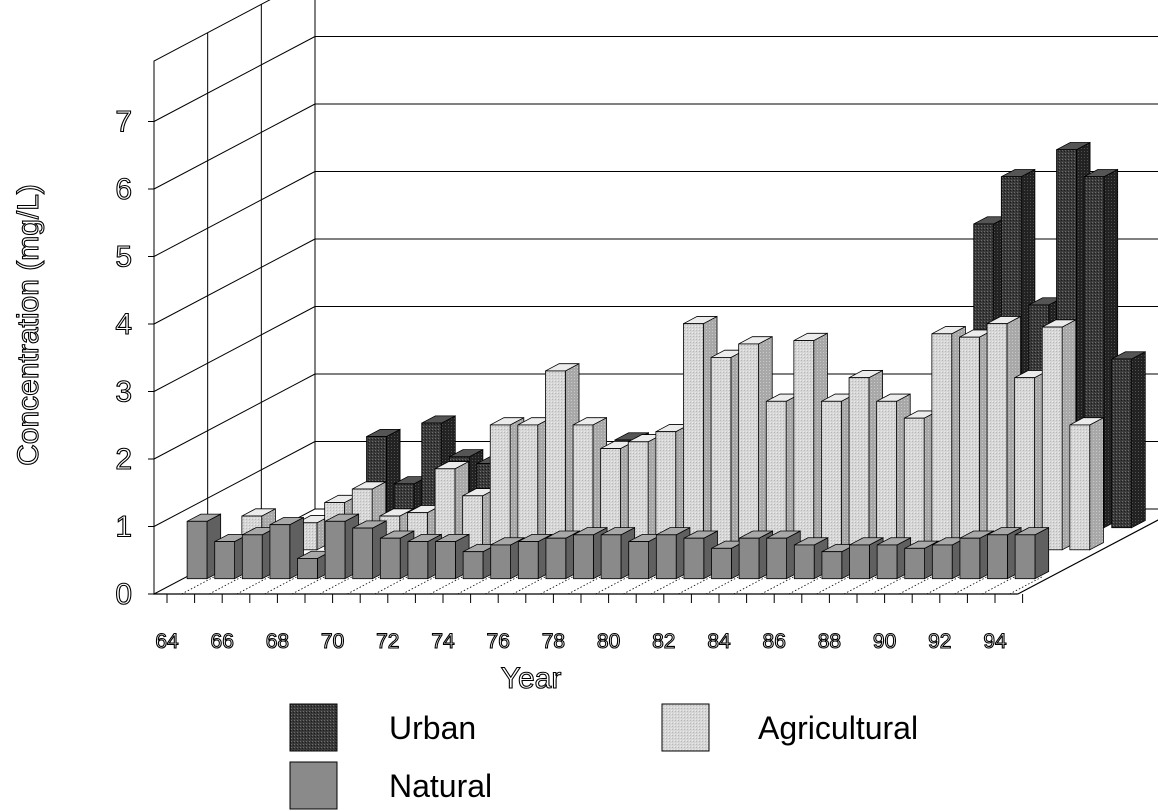 The width and height of the screenshot is (1158, 811). I want to click on x-tick-label: 86, so click(774, 641).